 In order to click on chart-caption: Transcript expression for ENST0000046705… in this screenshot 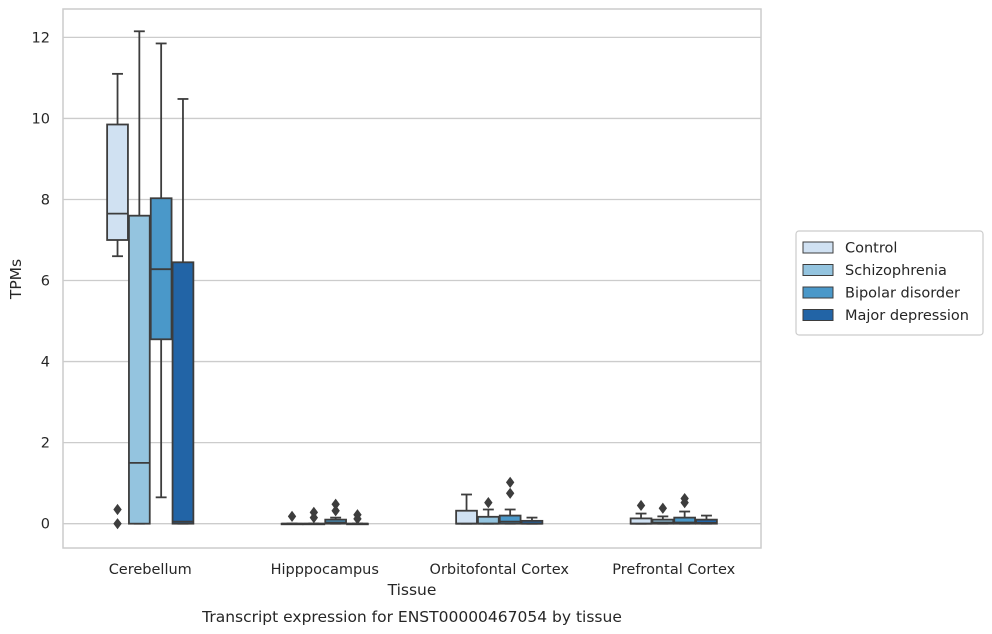, I will do `click(411, 617)`.